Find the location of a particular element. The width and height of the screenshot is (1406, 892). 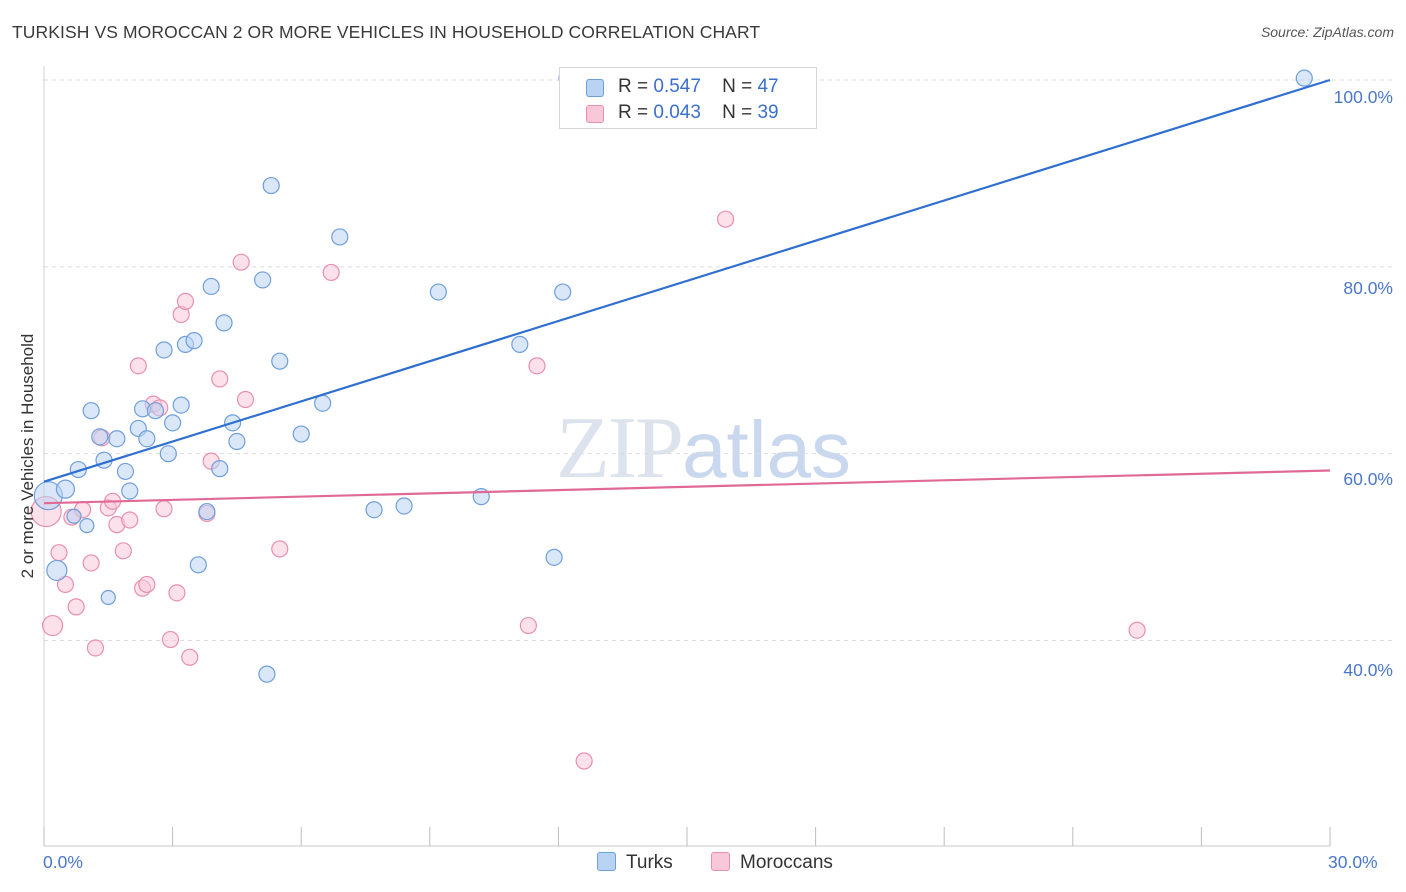

correlation-legend: R = 0.547 N = 47 R = 0.043 N = 39 is located at coordinates (688, 98).